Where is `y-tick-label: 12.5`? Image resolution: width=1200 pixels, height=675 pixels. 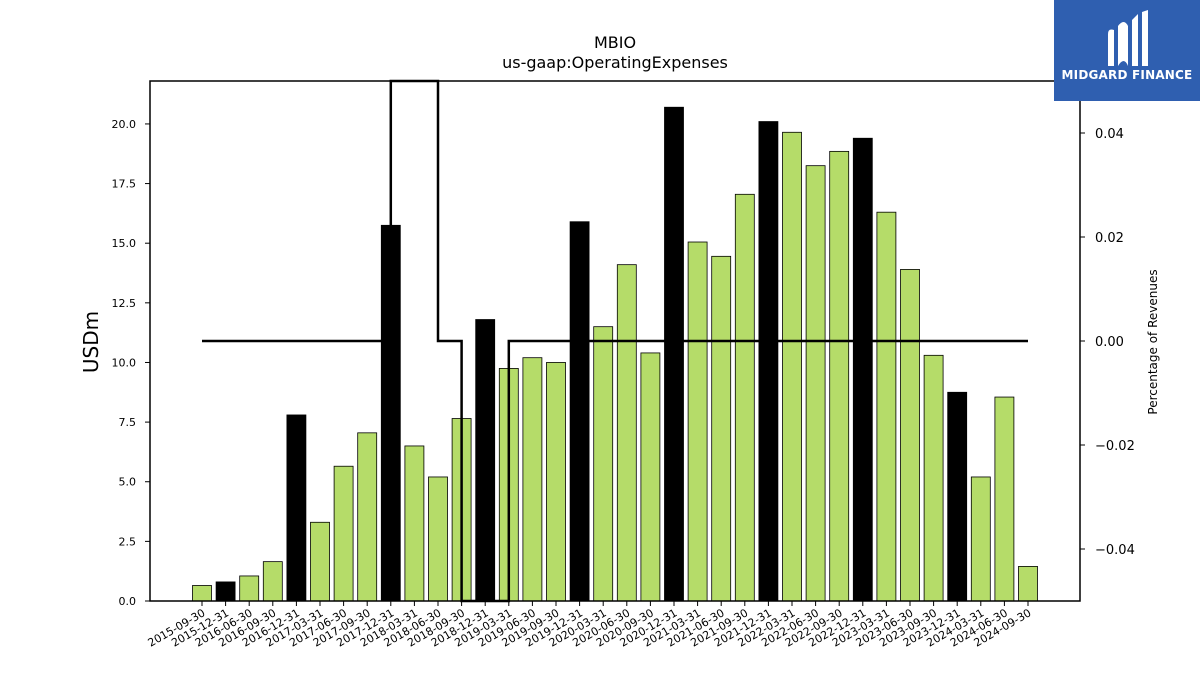 y-tick-label: 12.5 is located at coordinates (124, 303).